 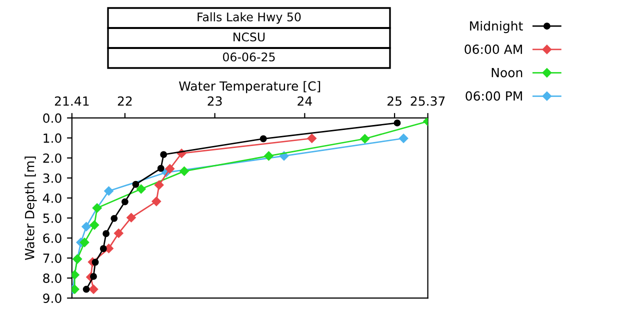 I want to click on x-tick-label: 25, so click(x=395, y=101).